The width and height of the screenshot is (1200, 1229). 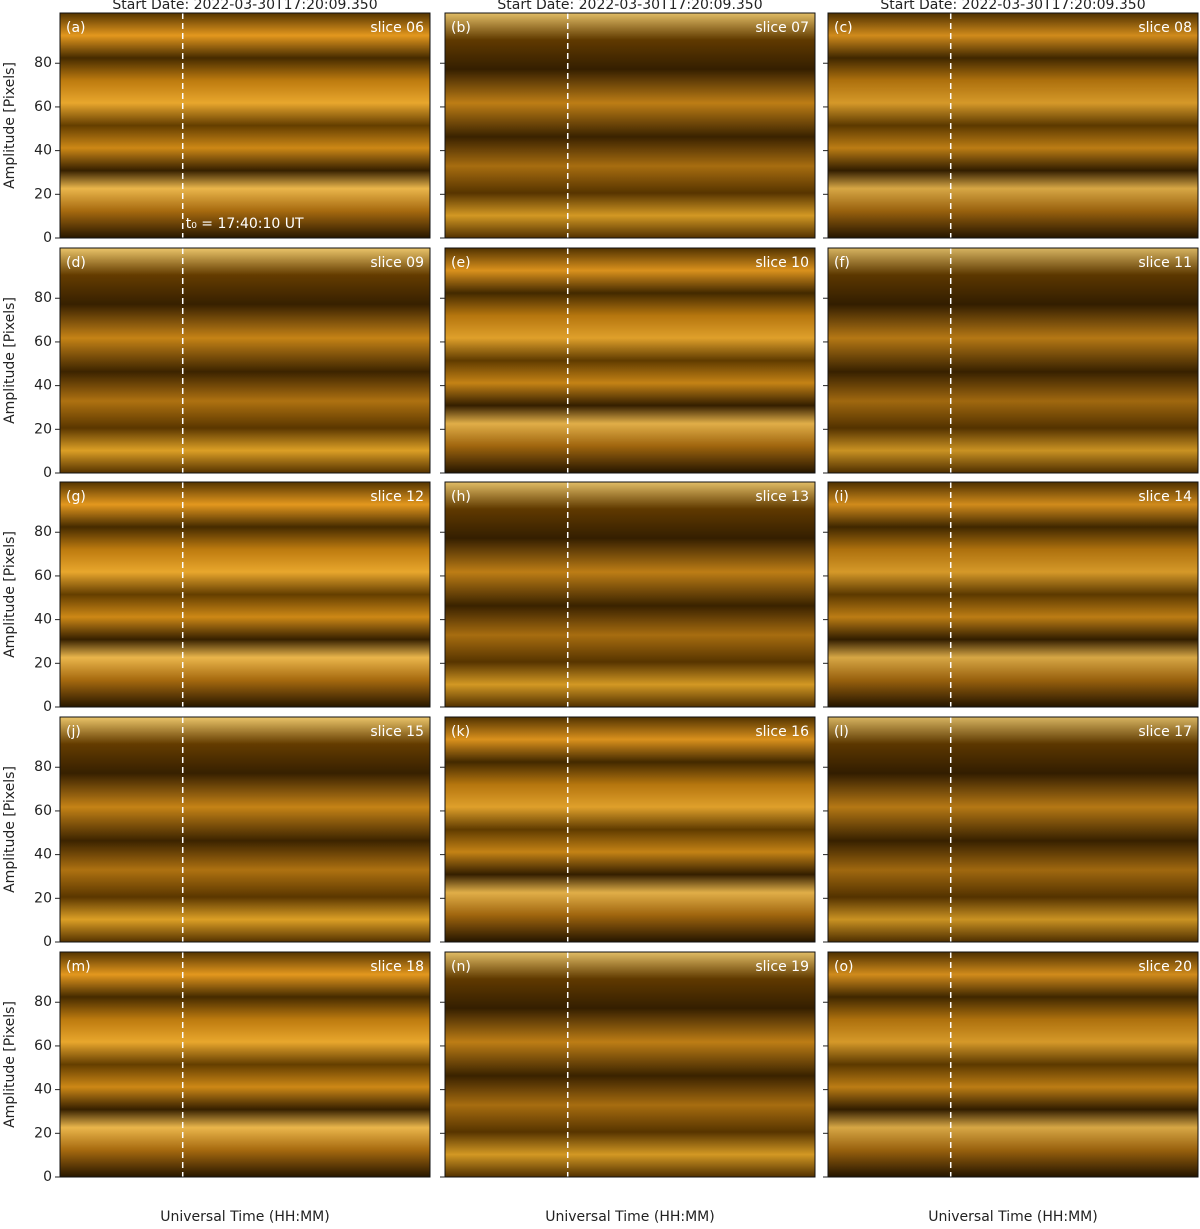 I want to click on panel-label: (e), so click(x=461, y=263).